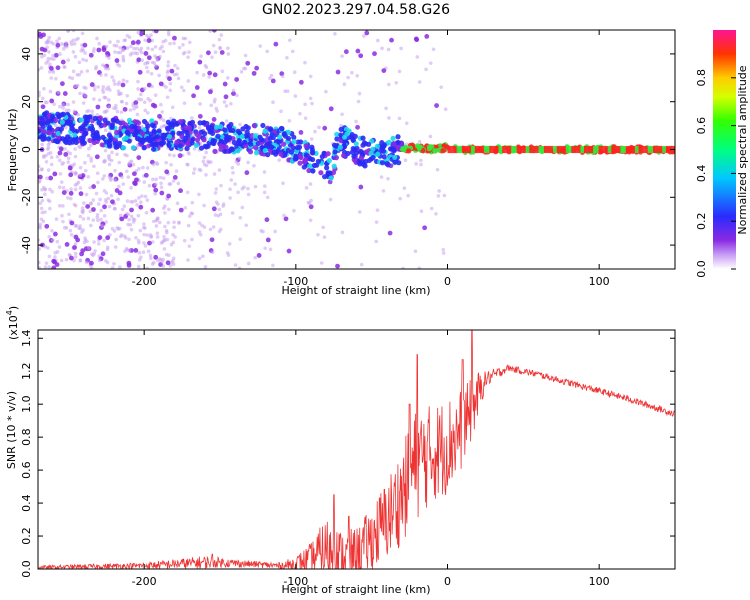 Image resolution: width=750 pixels, height=600 pixels. What do you see at coordinates (447, 281) in the screenshot?
I see `x-tick-label: 0` at bounding box center [447, 281].